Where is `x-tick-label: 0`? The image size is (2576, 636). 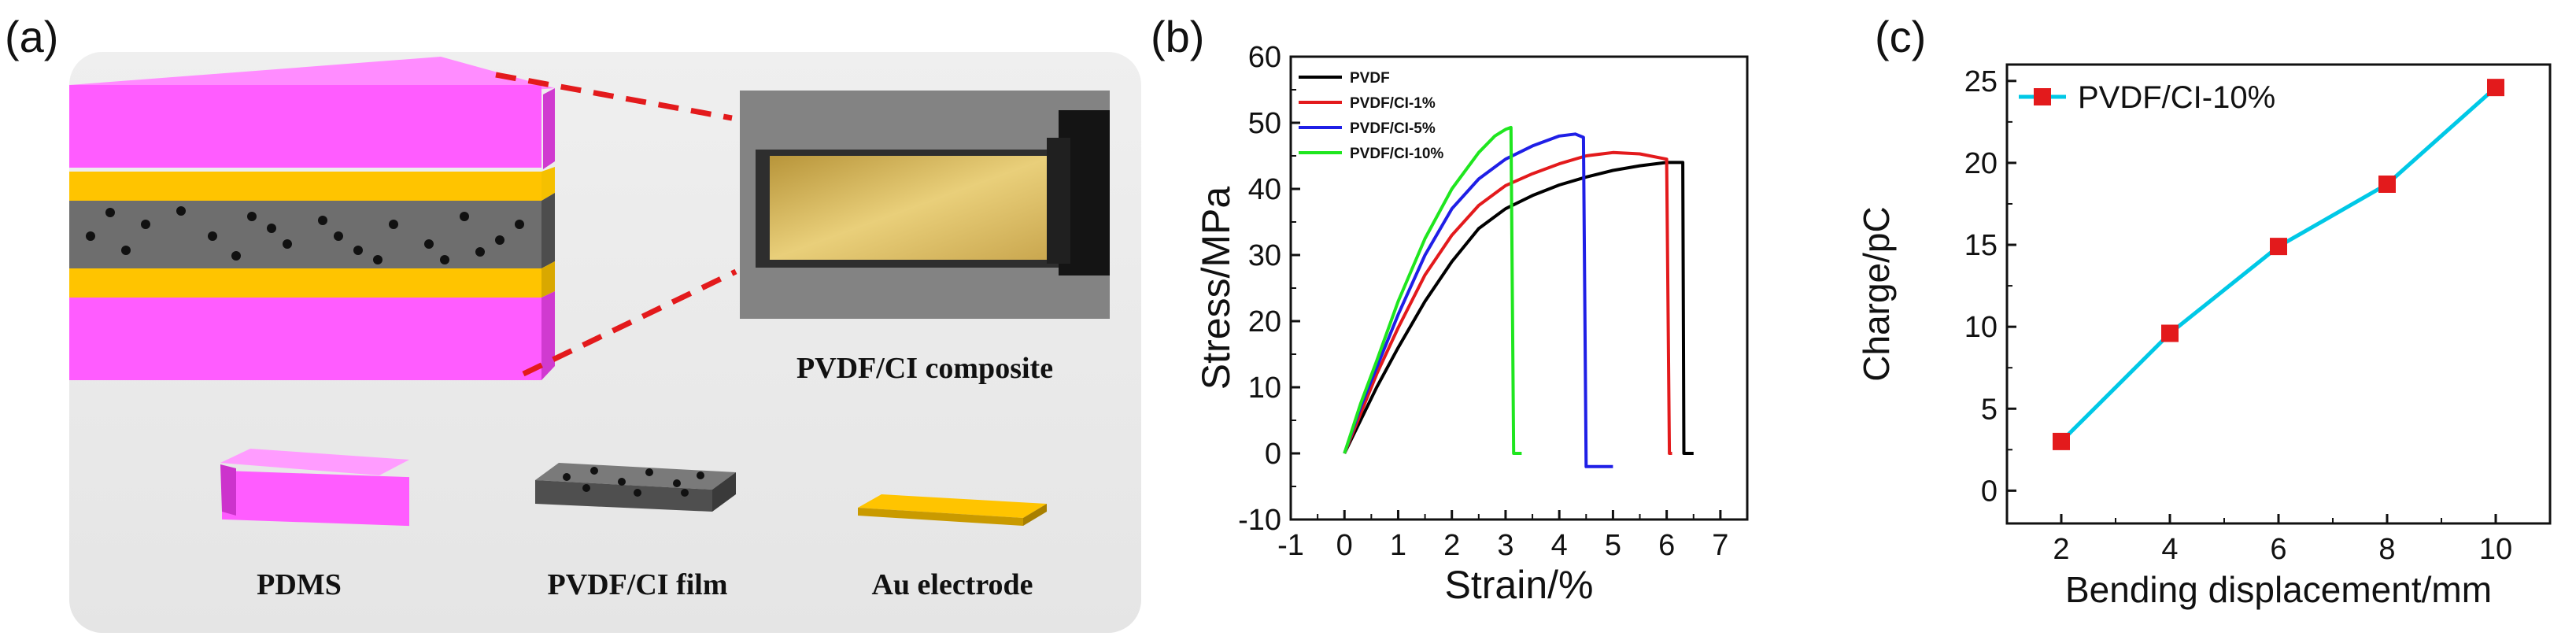
x-tick-label: 0 is located at coordinates (1344, 545).